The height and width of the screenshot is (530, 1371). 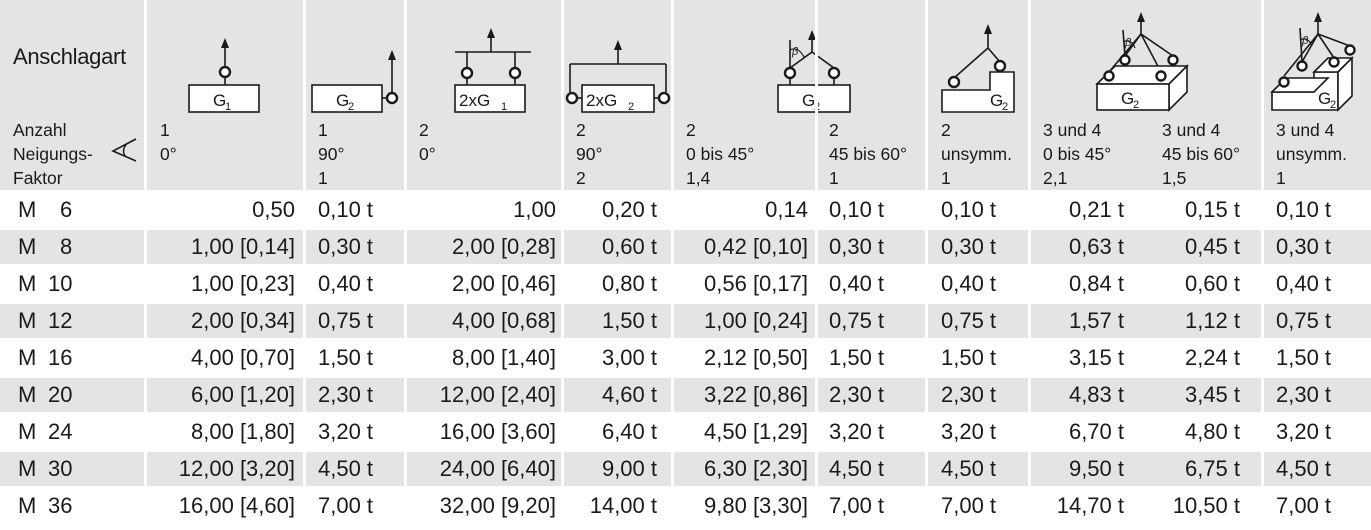 I want to click on diagram-3d-box-icon: β G 2, so click(x=1142, y=62).